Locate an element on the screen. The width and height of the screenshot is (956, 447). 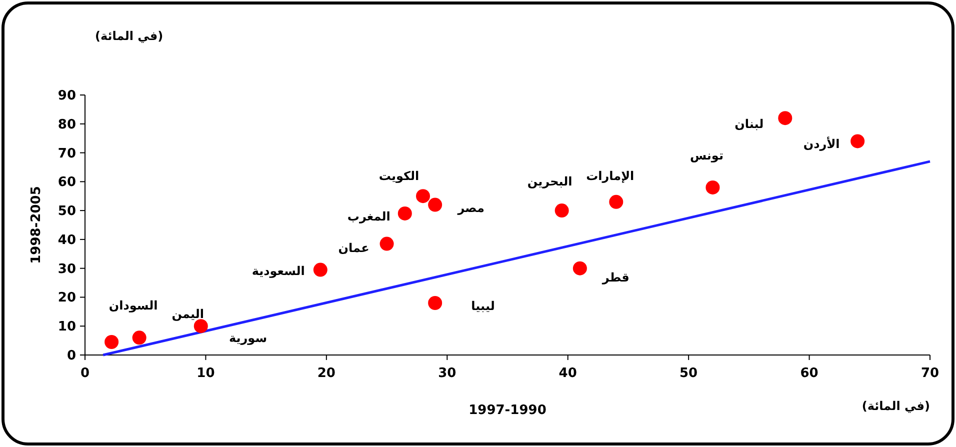
annotation: سورية is located at coordinates (248, 338).